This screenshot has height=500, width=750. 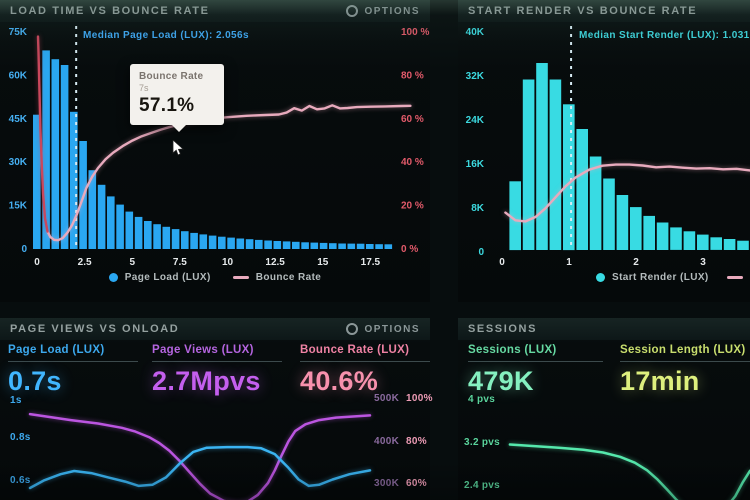 What do you see at coordinates (180, 262) in the screenshot?
I see `axis-tick-label: 7.5` at bounding box center [180, 262].